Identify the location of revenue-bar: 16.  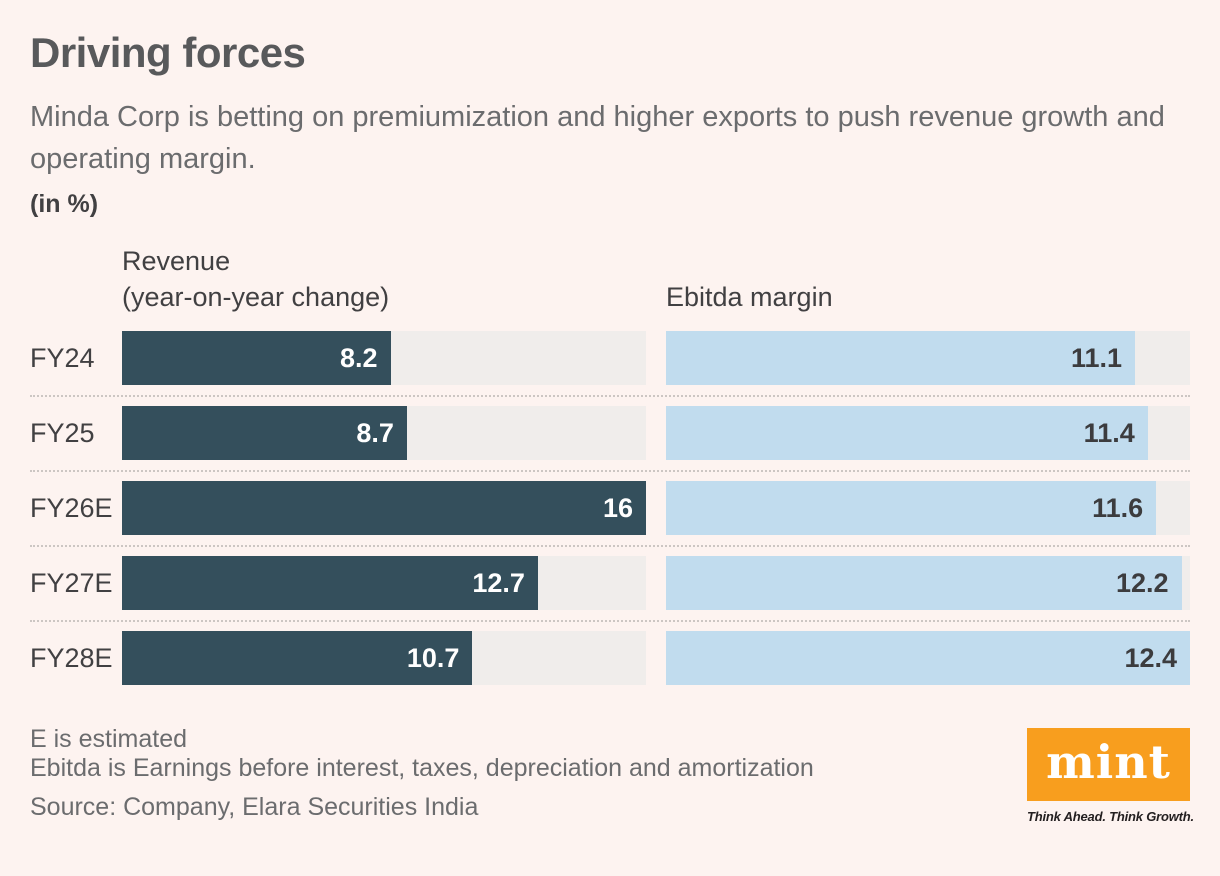
(384, 508).